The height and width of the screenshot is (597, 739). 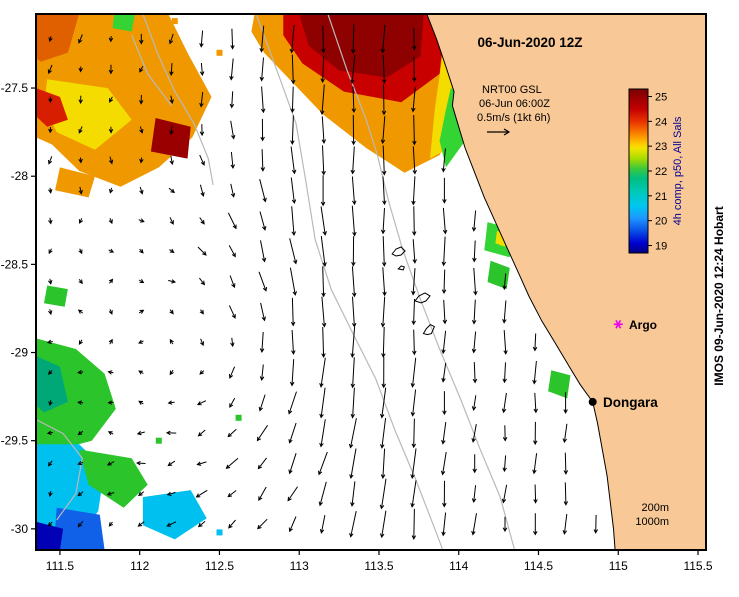 I want to click on dongara-town-label: Dongara, so click(x=630, y=402).